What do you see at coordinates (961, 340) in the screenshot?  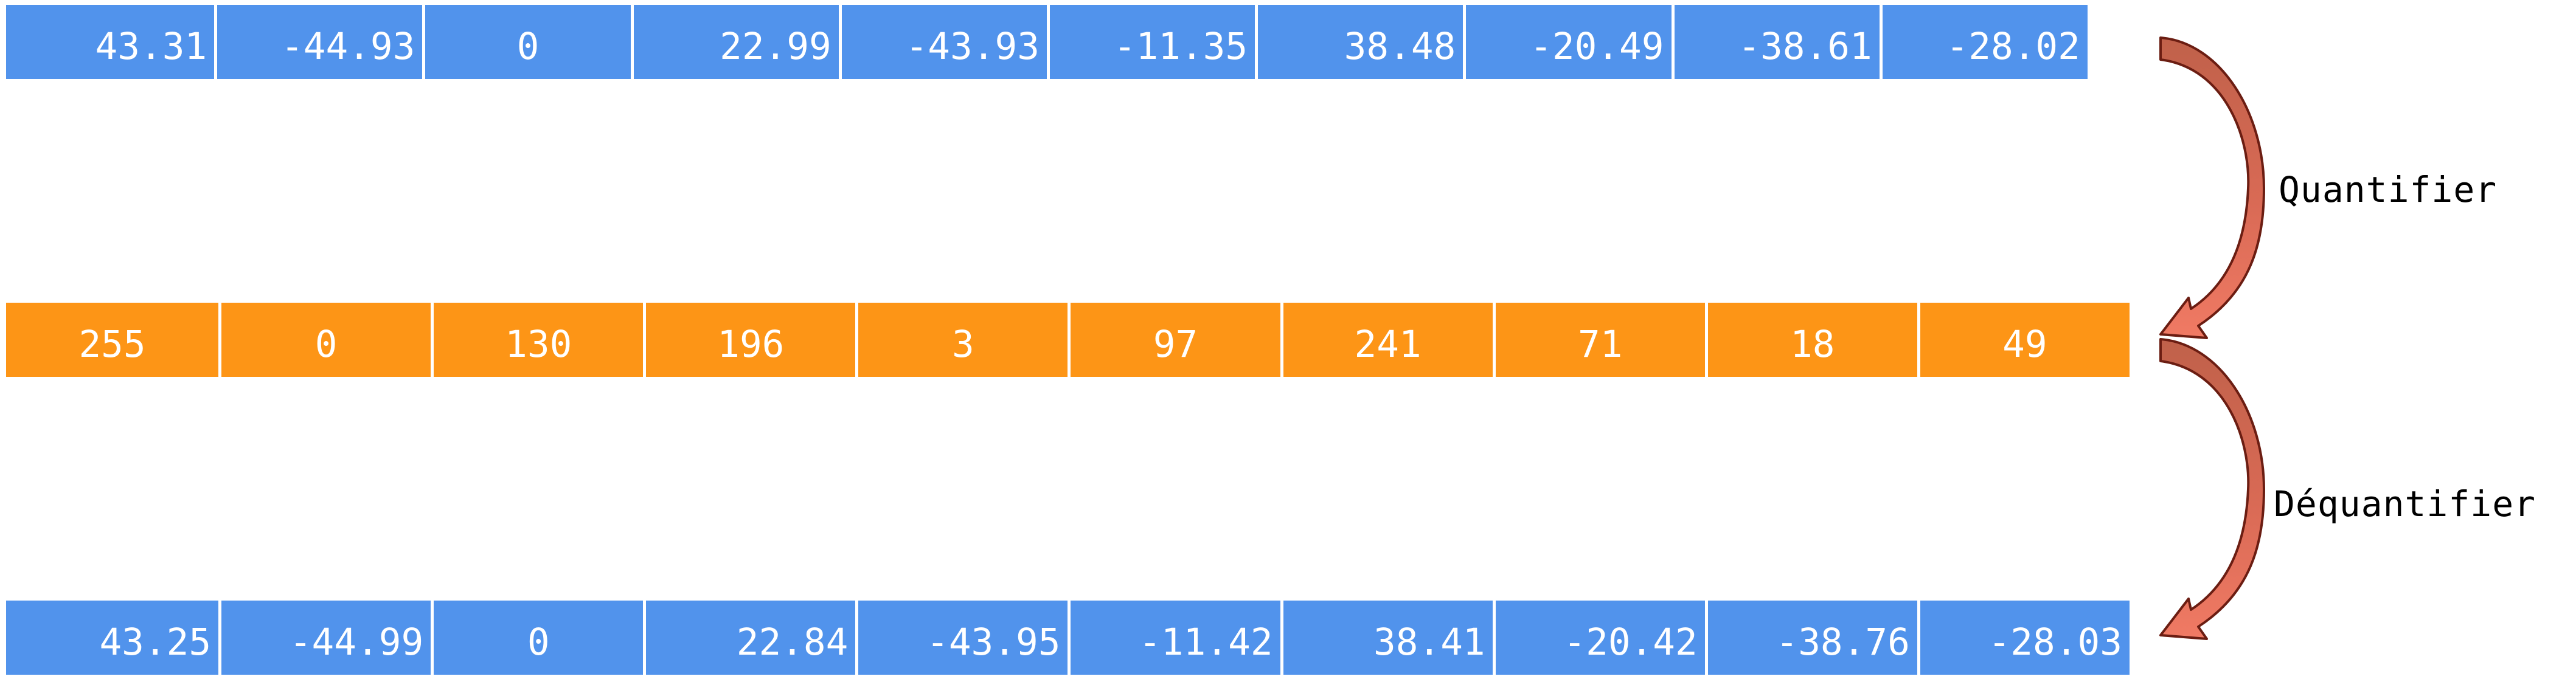 I see `quantized-cell: 3` at bounding box center [961, 340].